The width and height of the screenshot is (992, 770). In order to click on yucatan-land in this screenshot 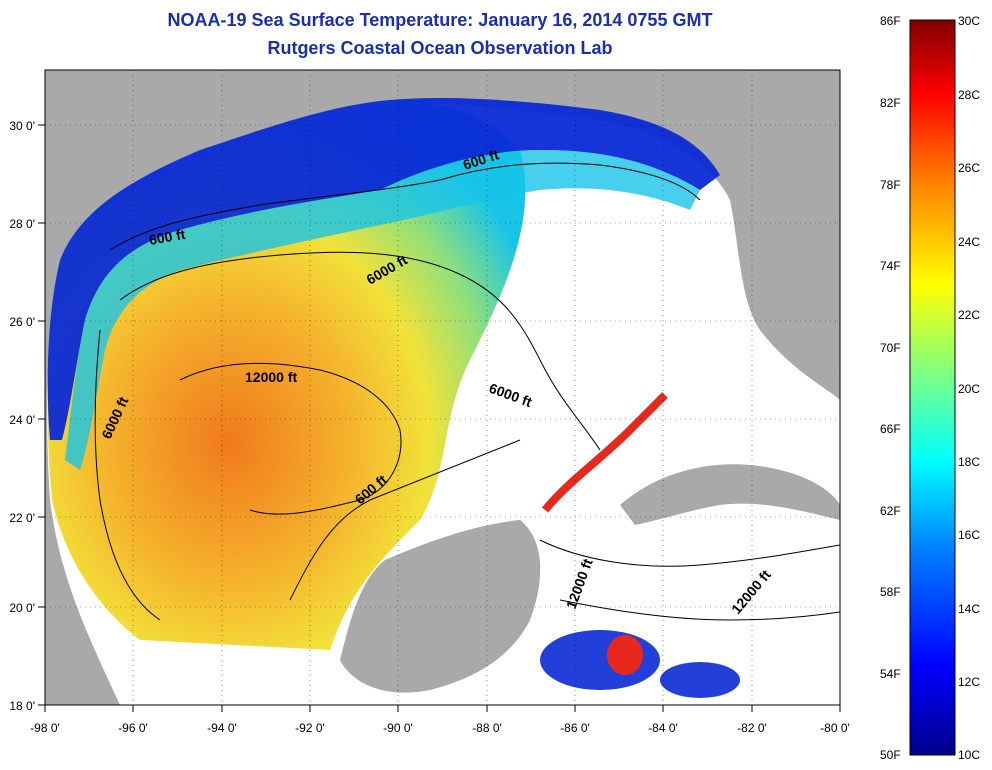, I will do `click(440, 606)`.